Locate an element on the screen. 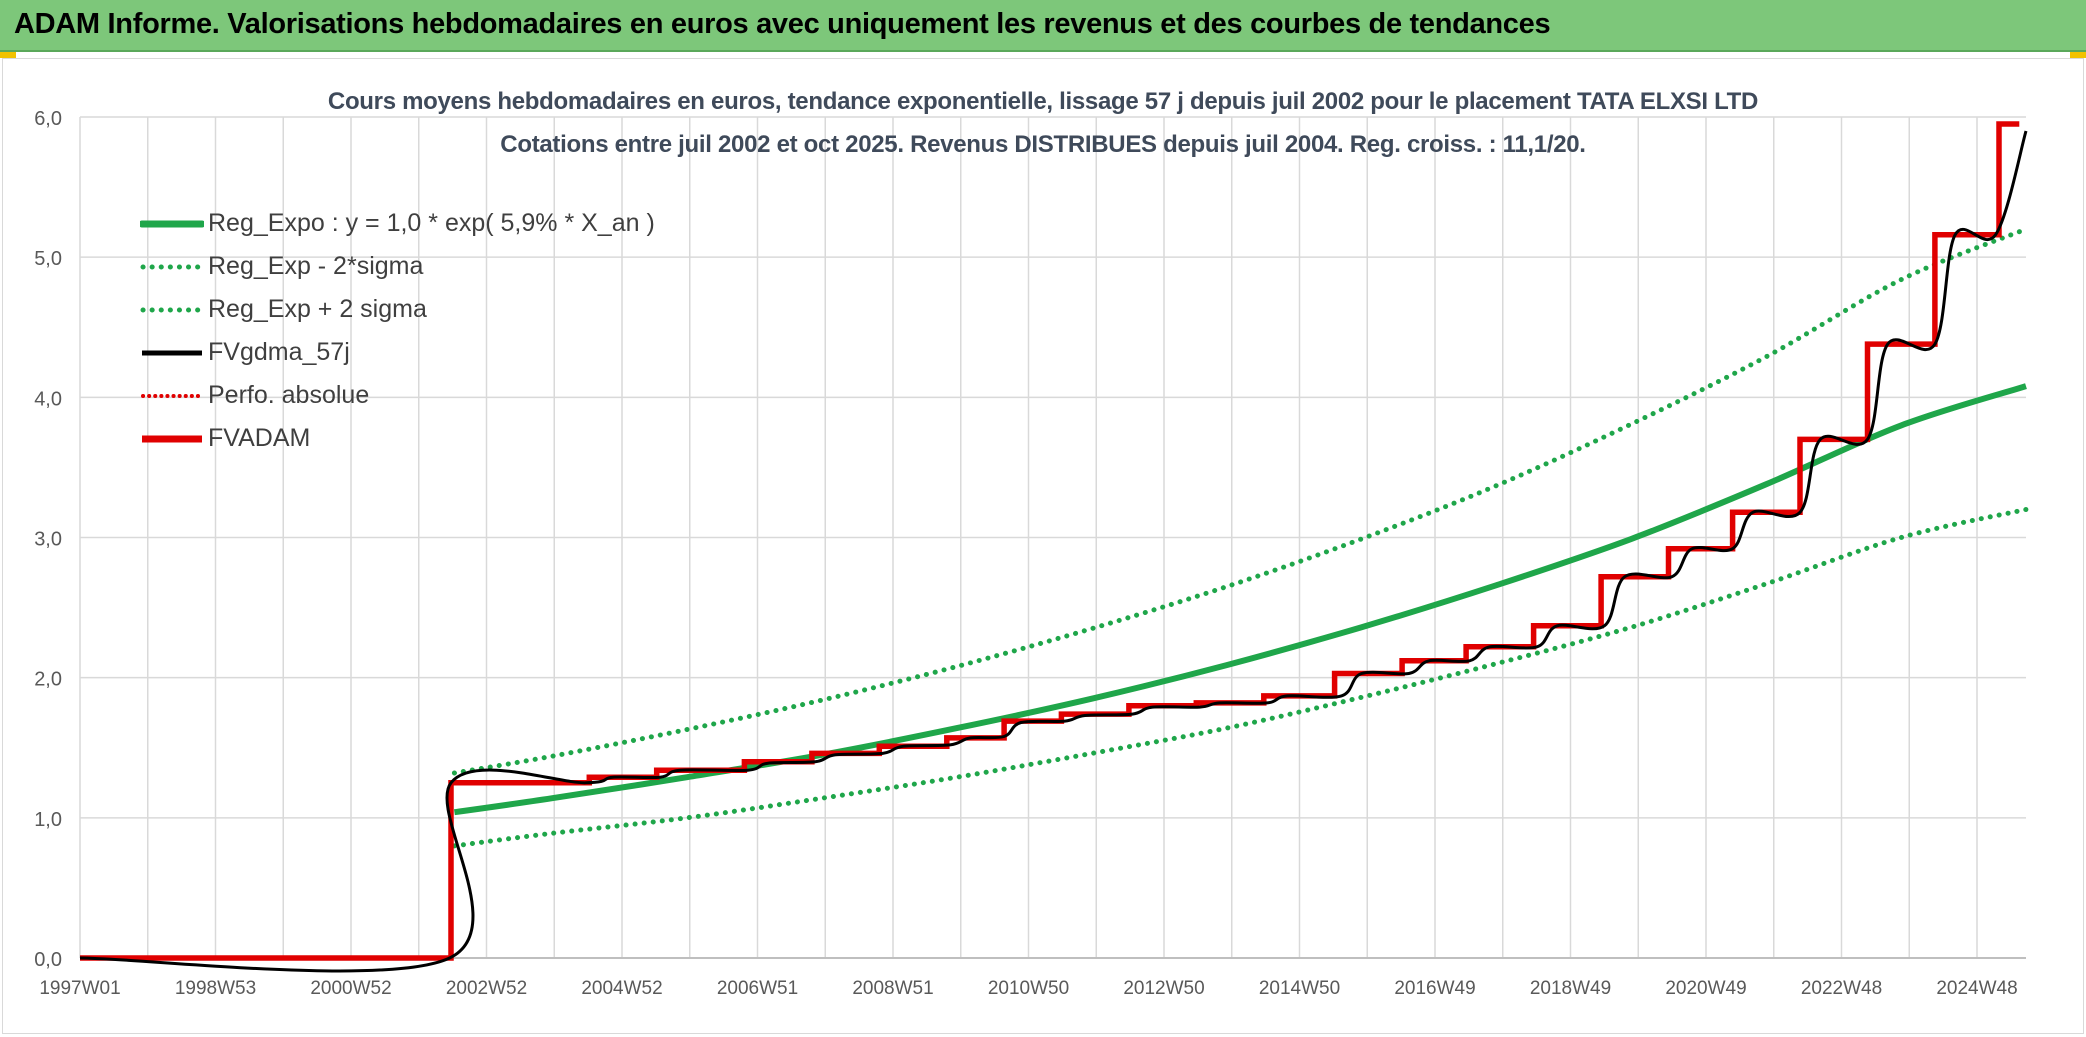 The height and width of the screenshot is (1037, 2086). x-tick-label: 2008W51 is located at coordinates (892, 988).